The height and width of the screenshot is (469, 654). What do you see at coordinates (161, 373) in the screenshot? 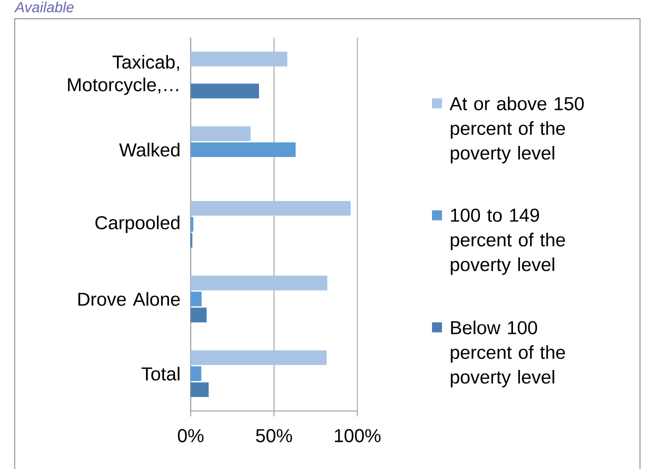
I see `y-tick-label: Total` at bounding box center [161, 373].